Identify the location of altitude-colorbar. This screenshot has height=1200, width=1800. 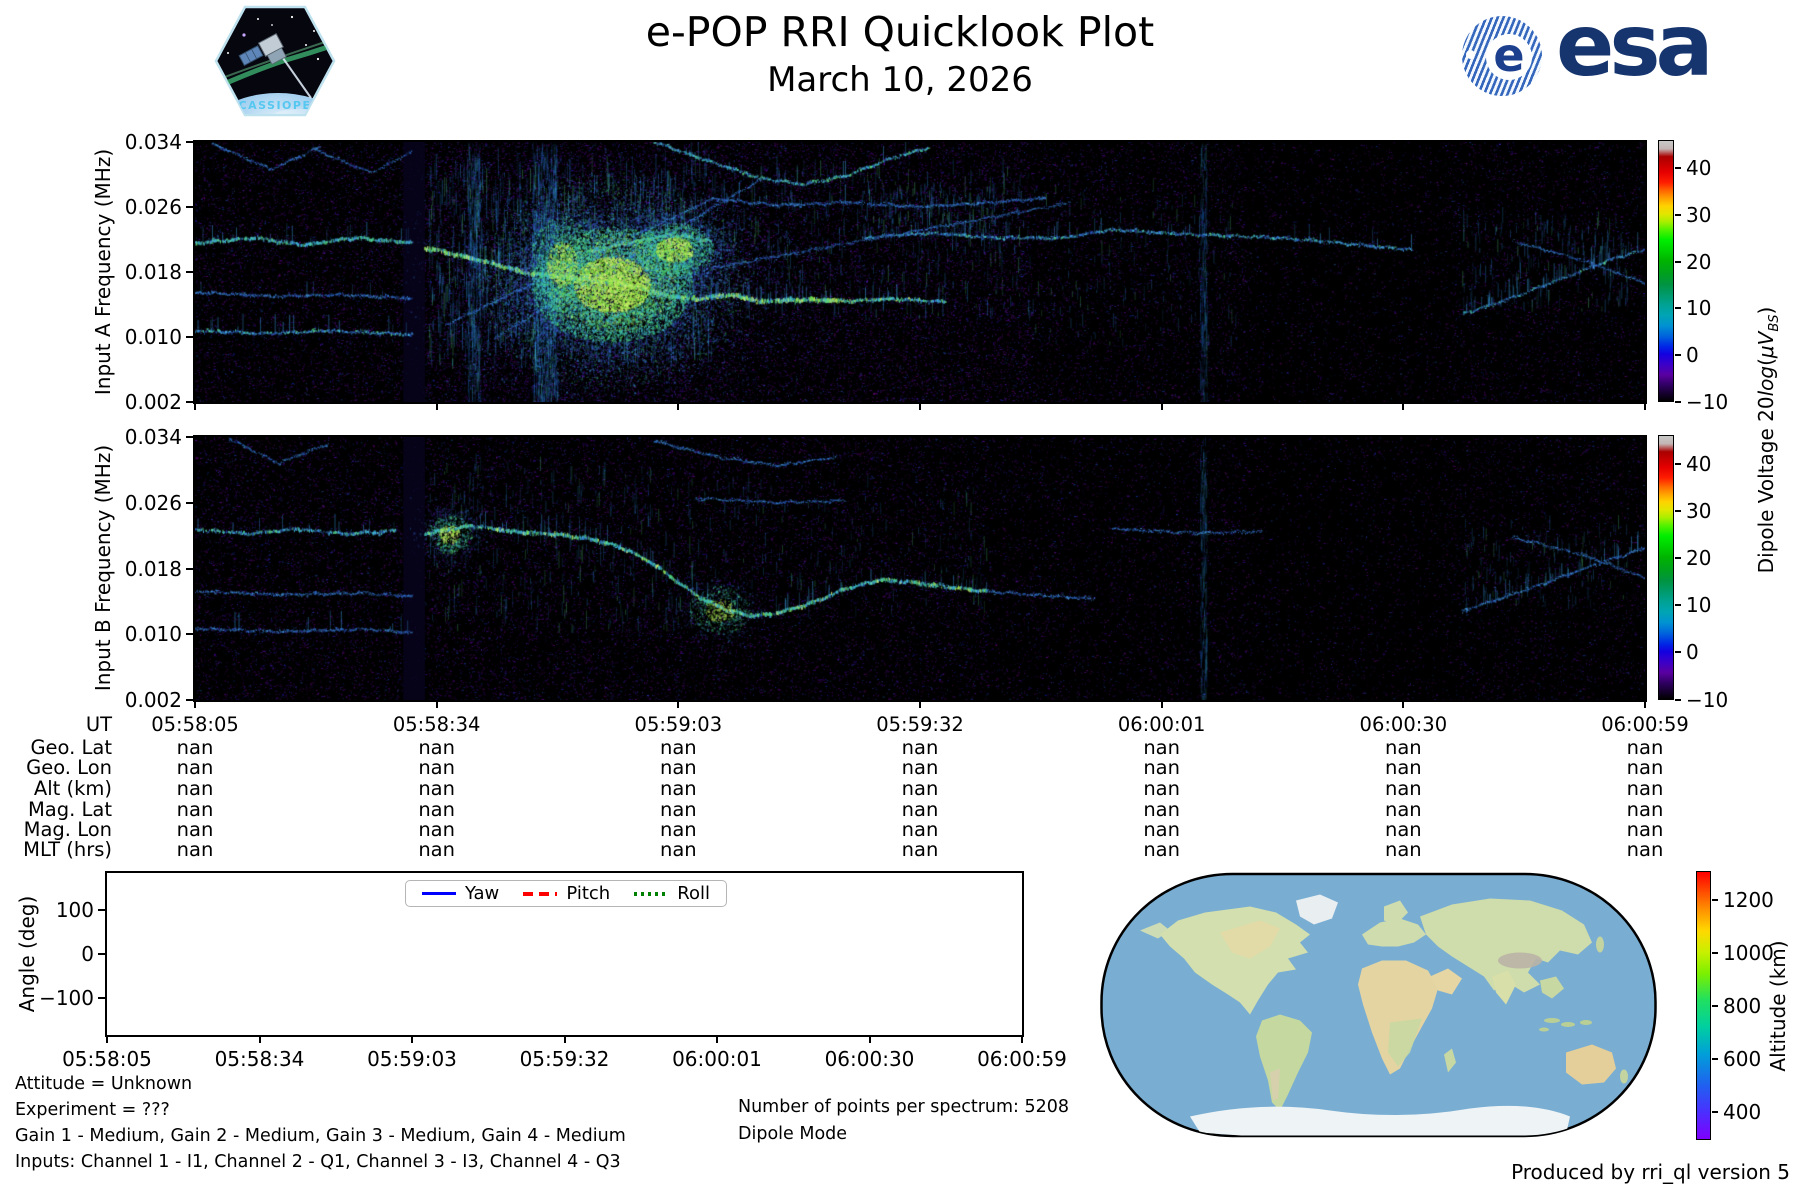
(1703, 1005).